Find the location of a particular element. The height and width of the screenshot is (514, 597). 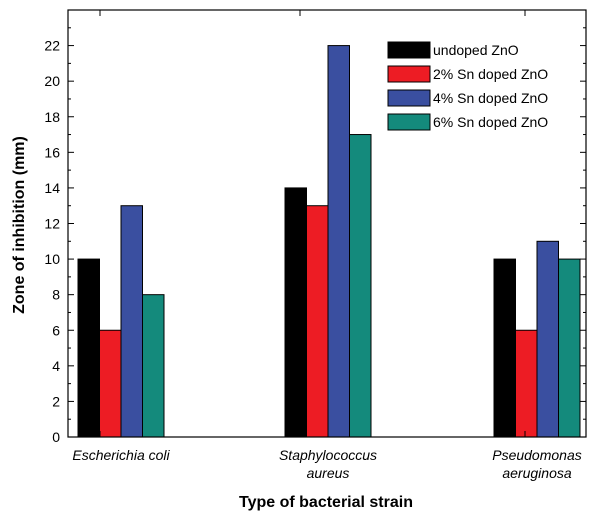

legend-label: 4% Sn doped ZnO is located at coordinates (490, 98).